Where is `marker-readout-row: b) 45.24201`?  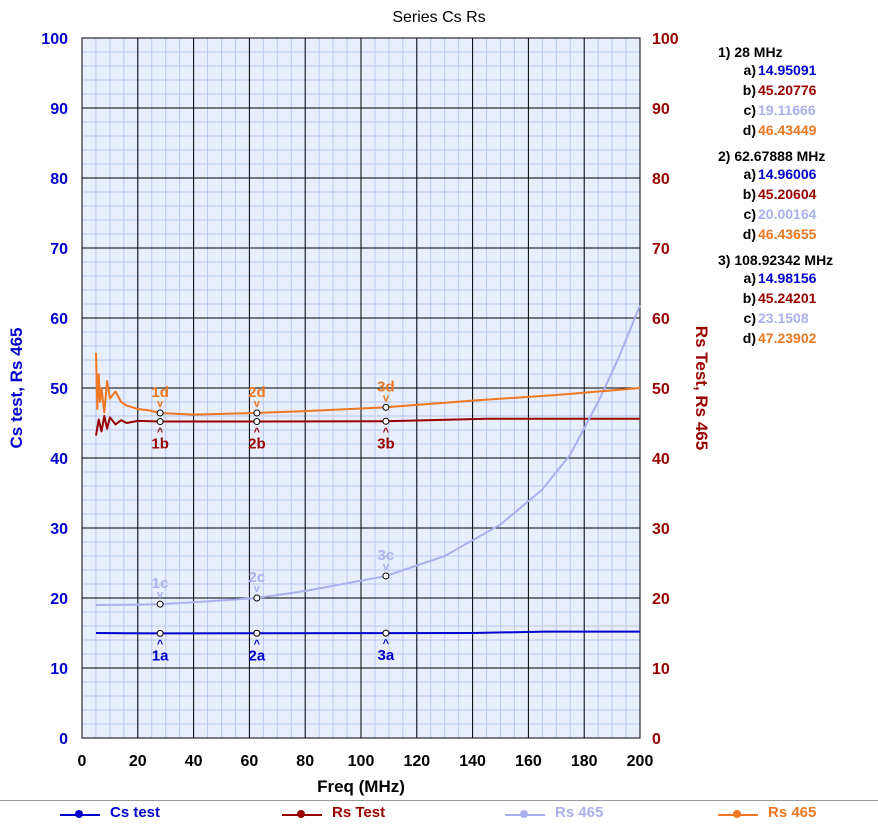
marker-readout-row: b) 45.24201 is located at coordinates (798, 300).